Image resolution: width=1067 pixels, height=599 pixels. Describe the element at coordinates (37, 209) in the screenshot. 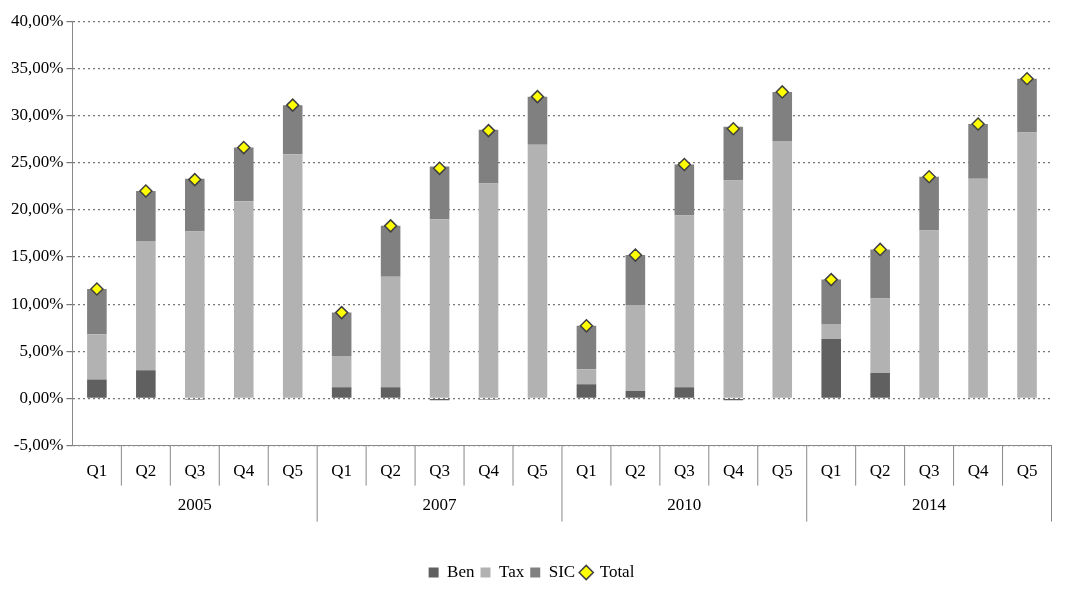

I see `y-tick-label: 20,00%` at that location.